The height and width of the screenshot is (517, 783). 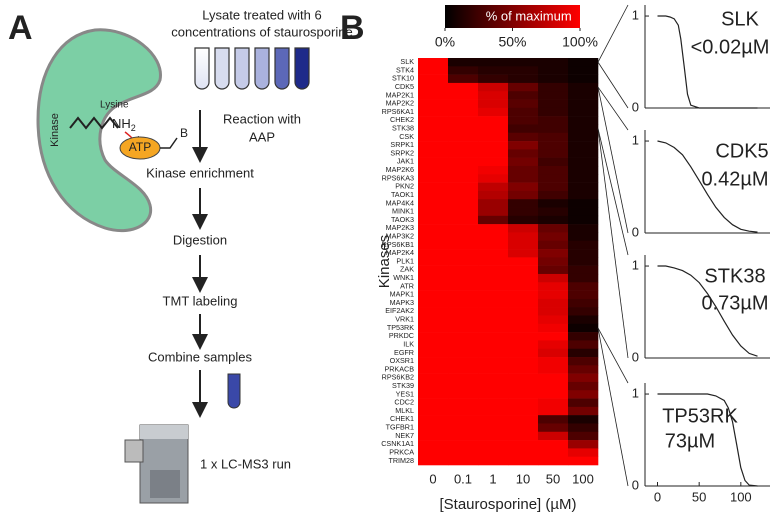 What do you see at coordinates (405, 161) in the screenshot?
I see `row-label: JAK1` at bounding box center [405, 161].